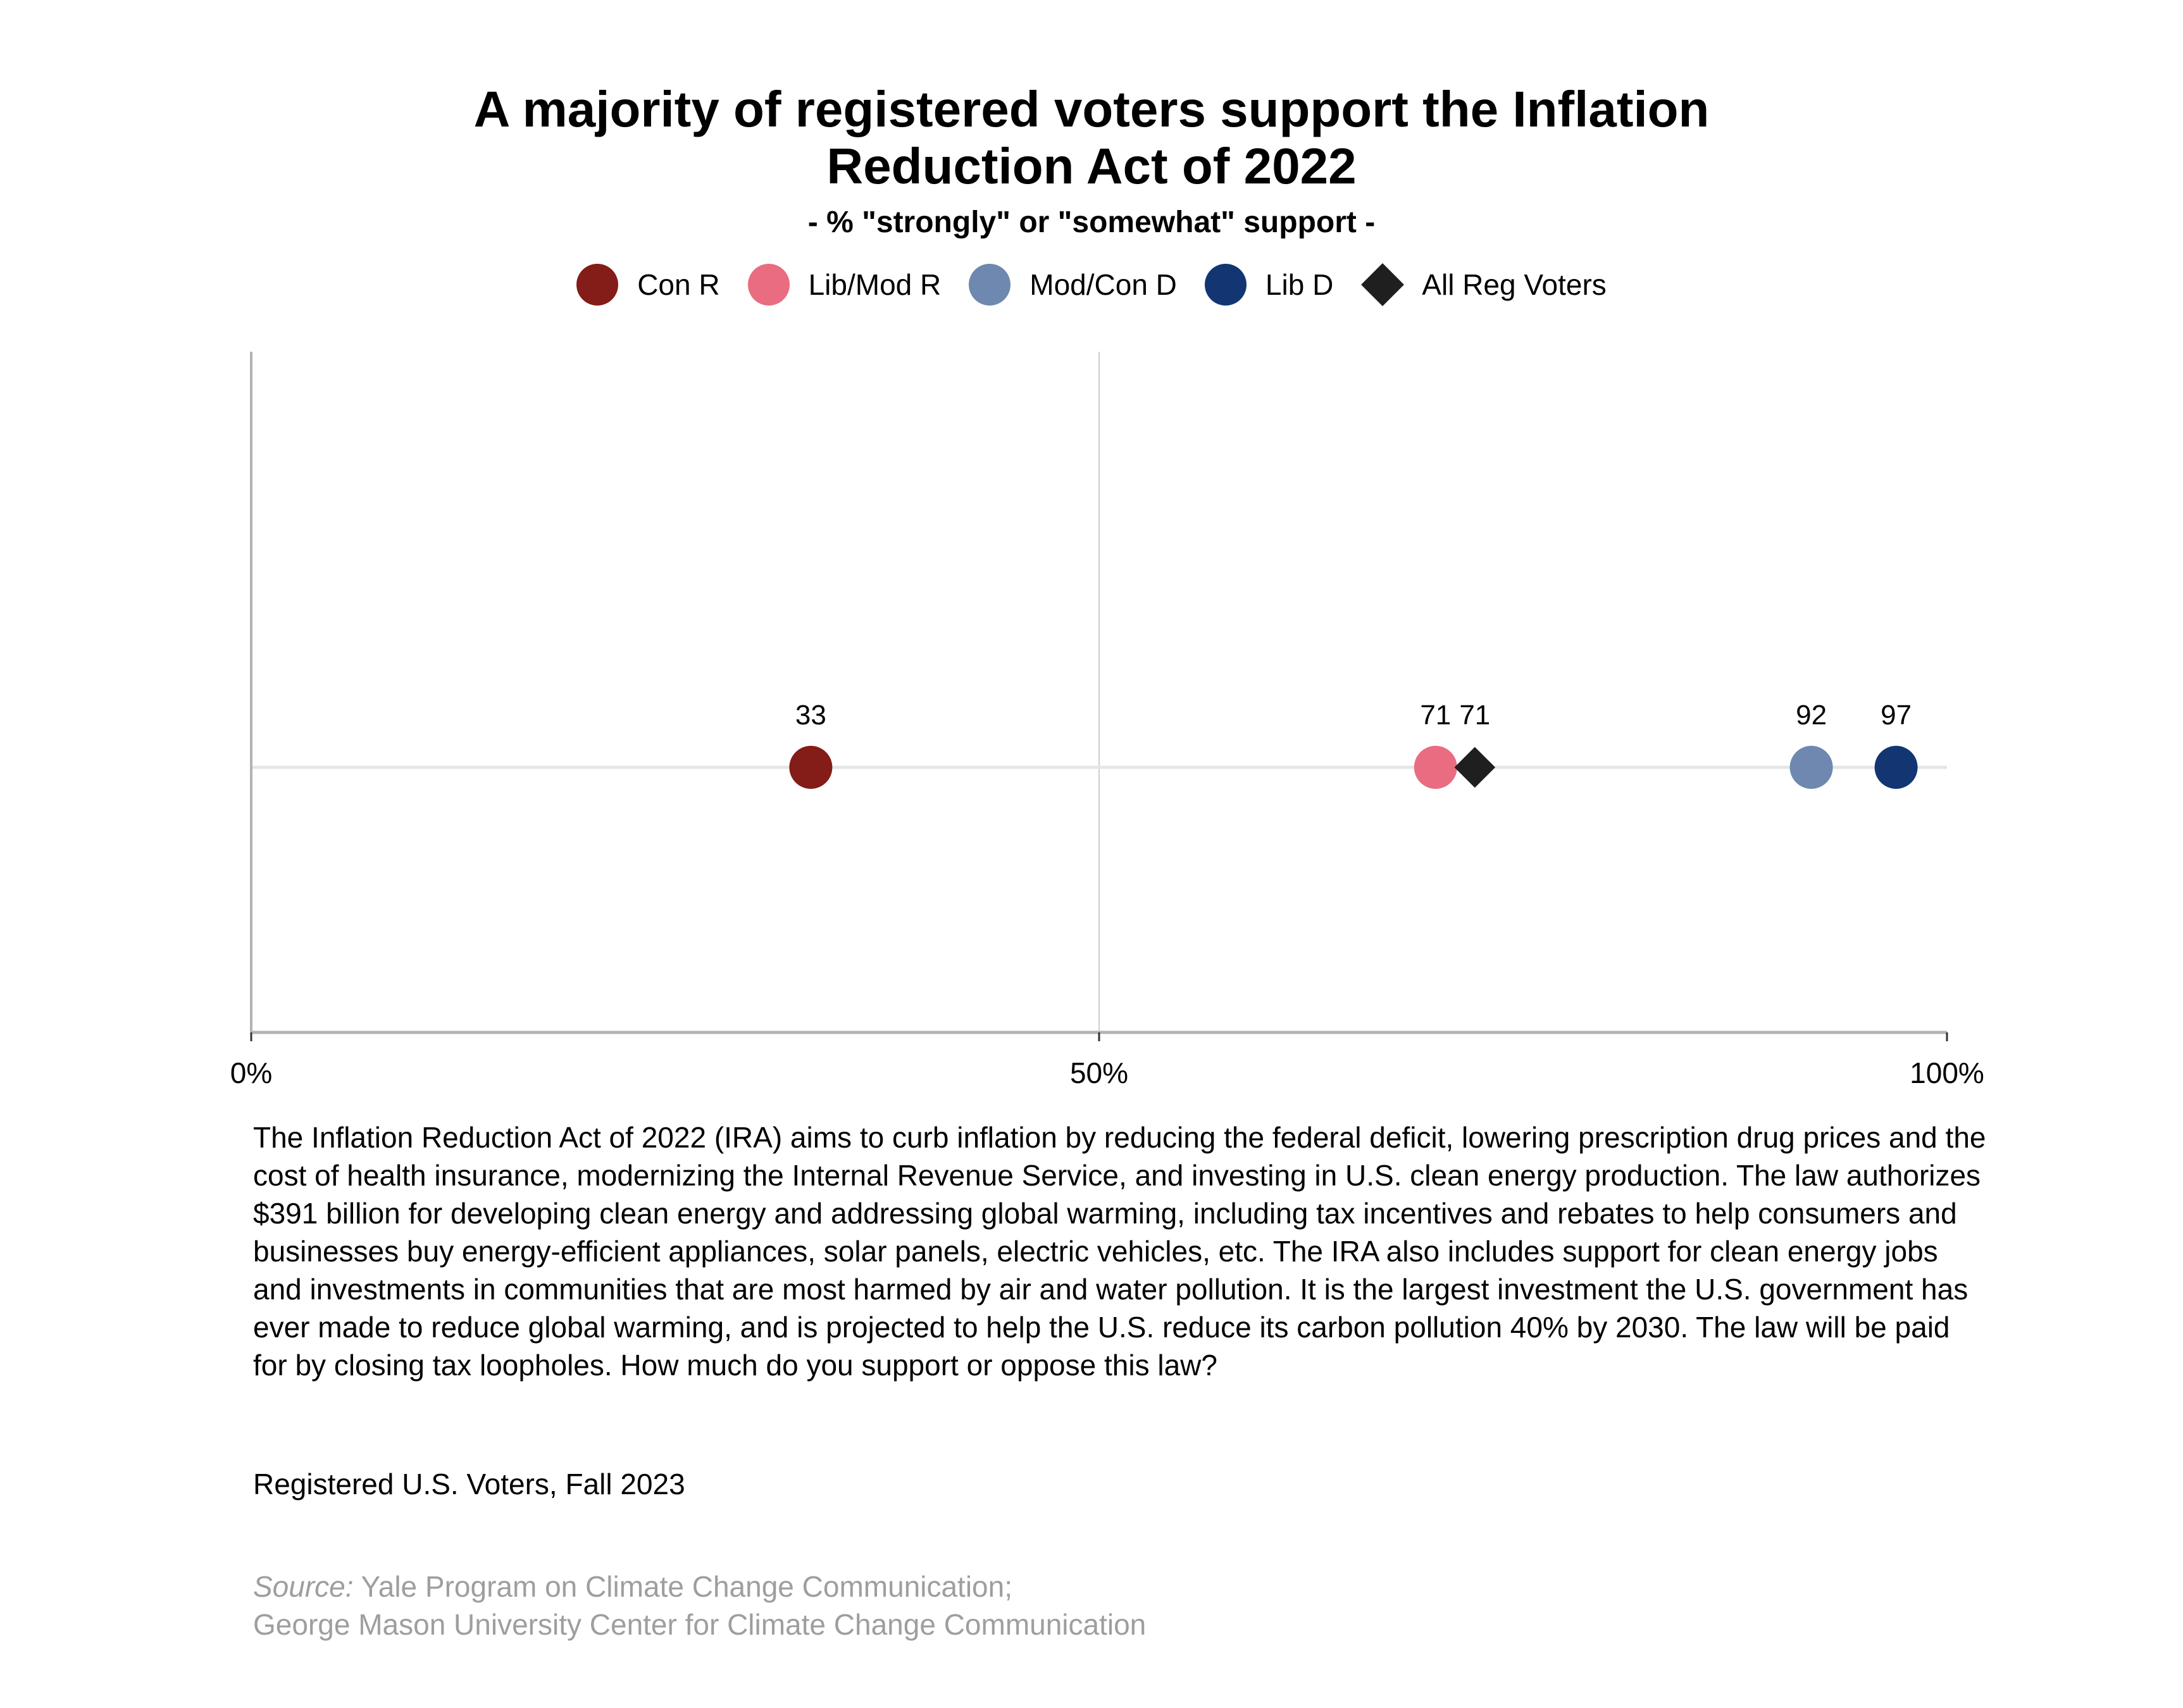 This screenshot has height=1708, width=2183. What do you see at coordinates (1812, 715) in the screenshot?
I see `data-label-mod-con-d: 92` at bounding box center [1812, 715].